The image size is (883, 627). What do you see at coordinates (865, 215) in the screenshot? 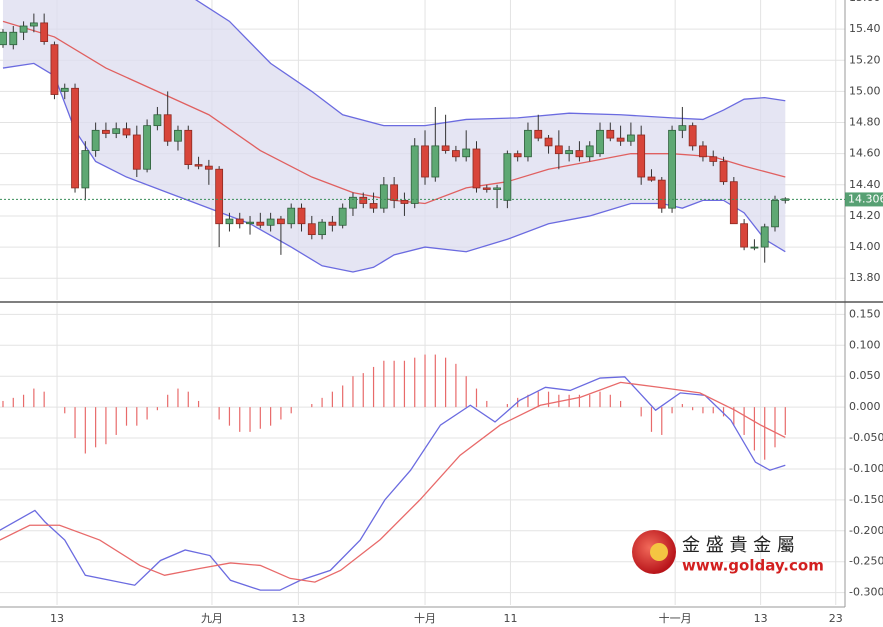
I see `y-tick-label: 14.20` at bounding box center [865, 215].